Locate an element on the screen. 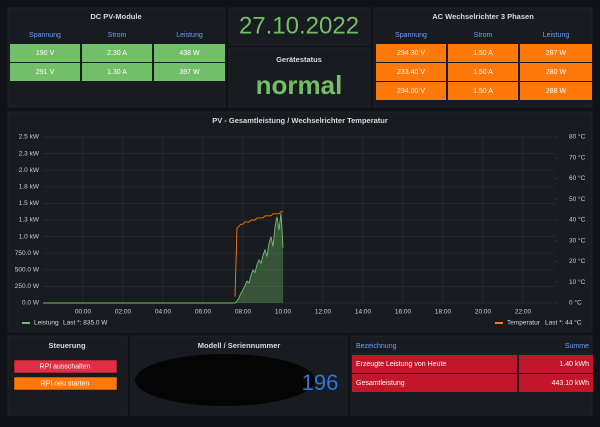  cell-text: 287 W is located at coordinates (556, 53).